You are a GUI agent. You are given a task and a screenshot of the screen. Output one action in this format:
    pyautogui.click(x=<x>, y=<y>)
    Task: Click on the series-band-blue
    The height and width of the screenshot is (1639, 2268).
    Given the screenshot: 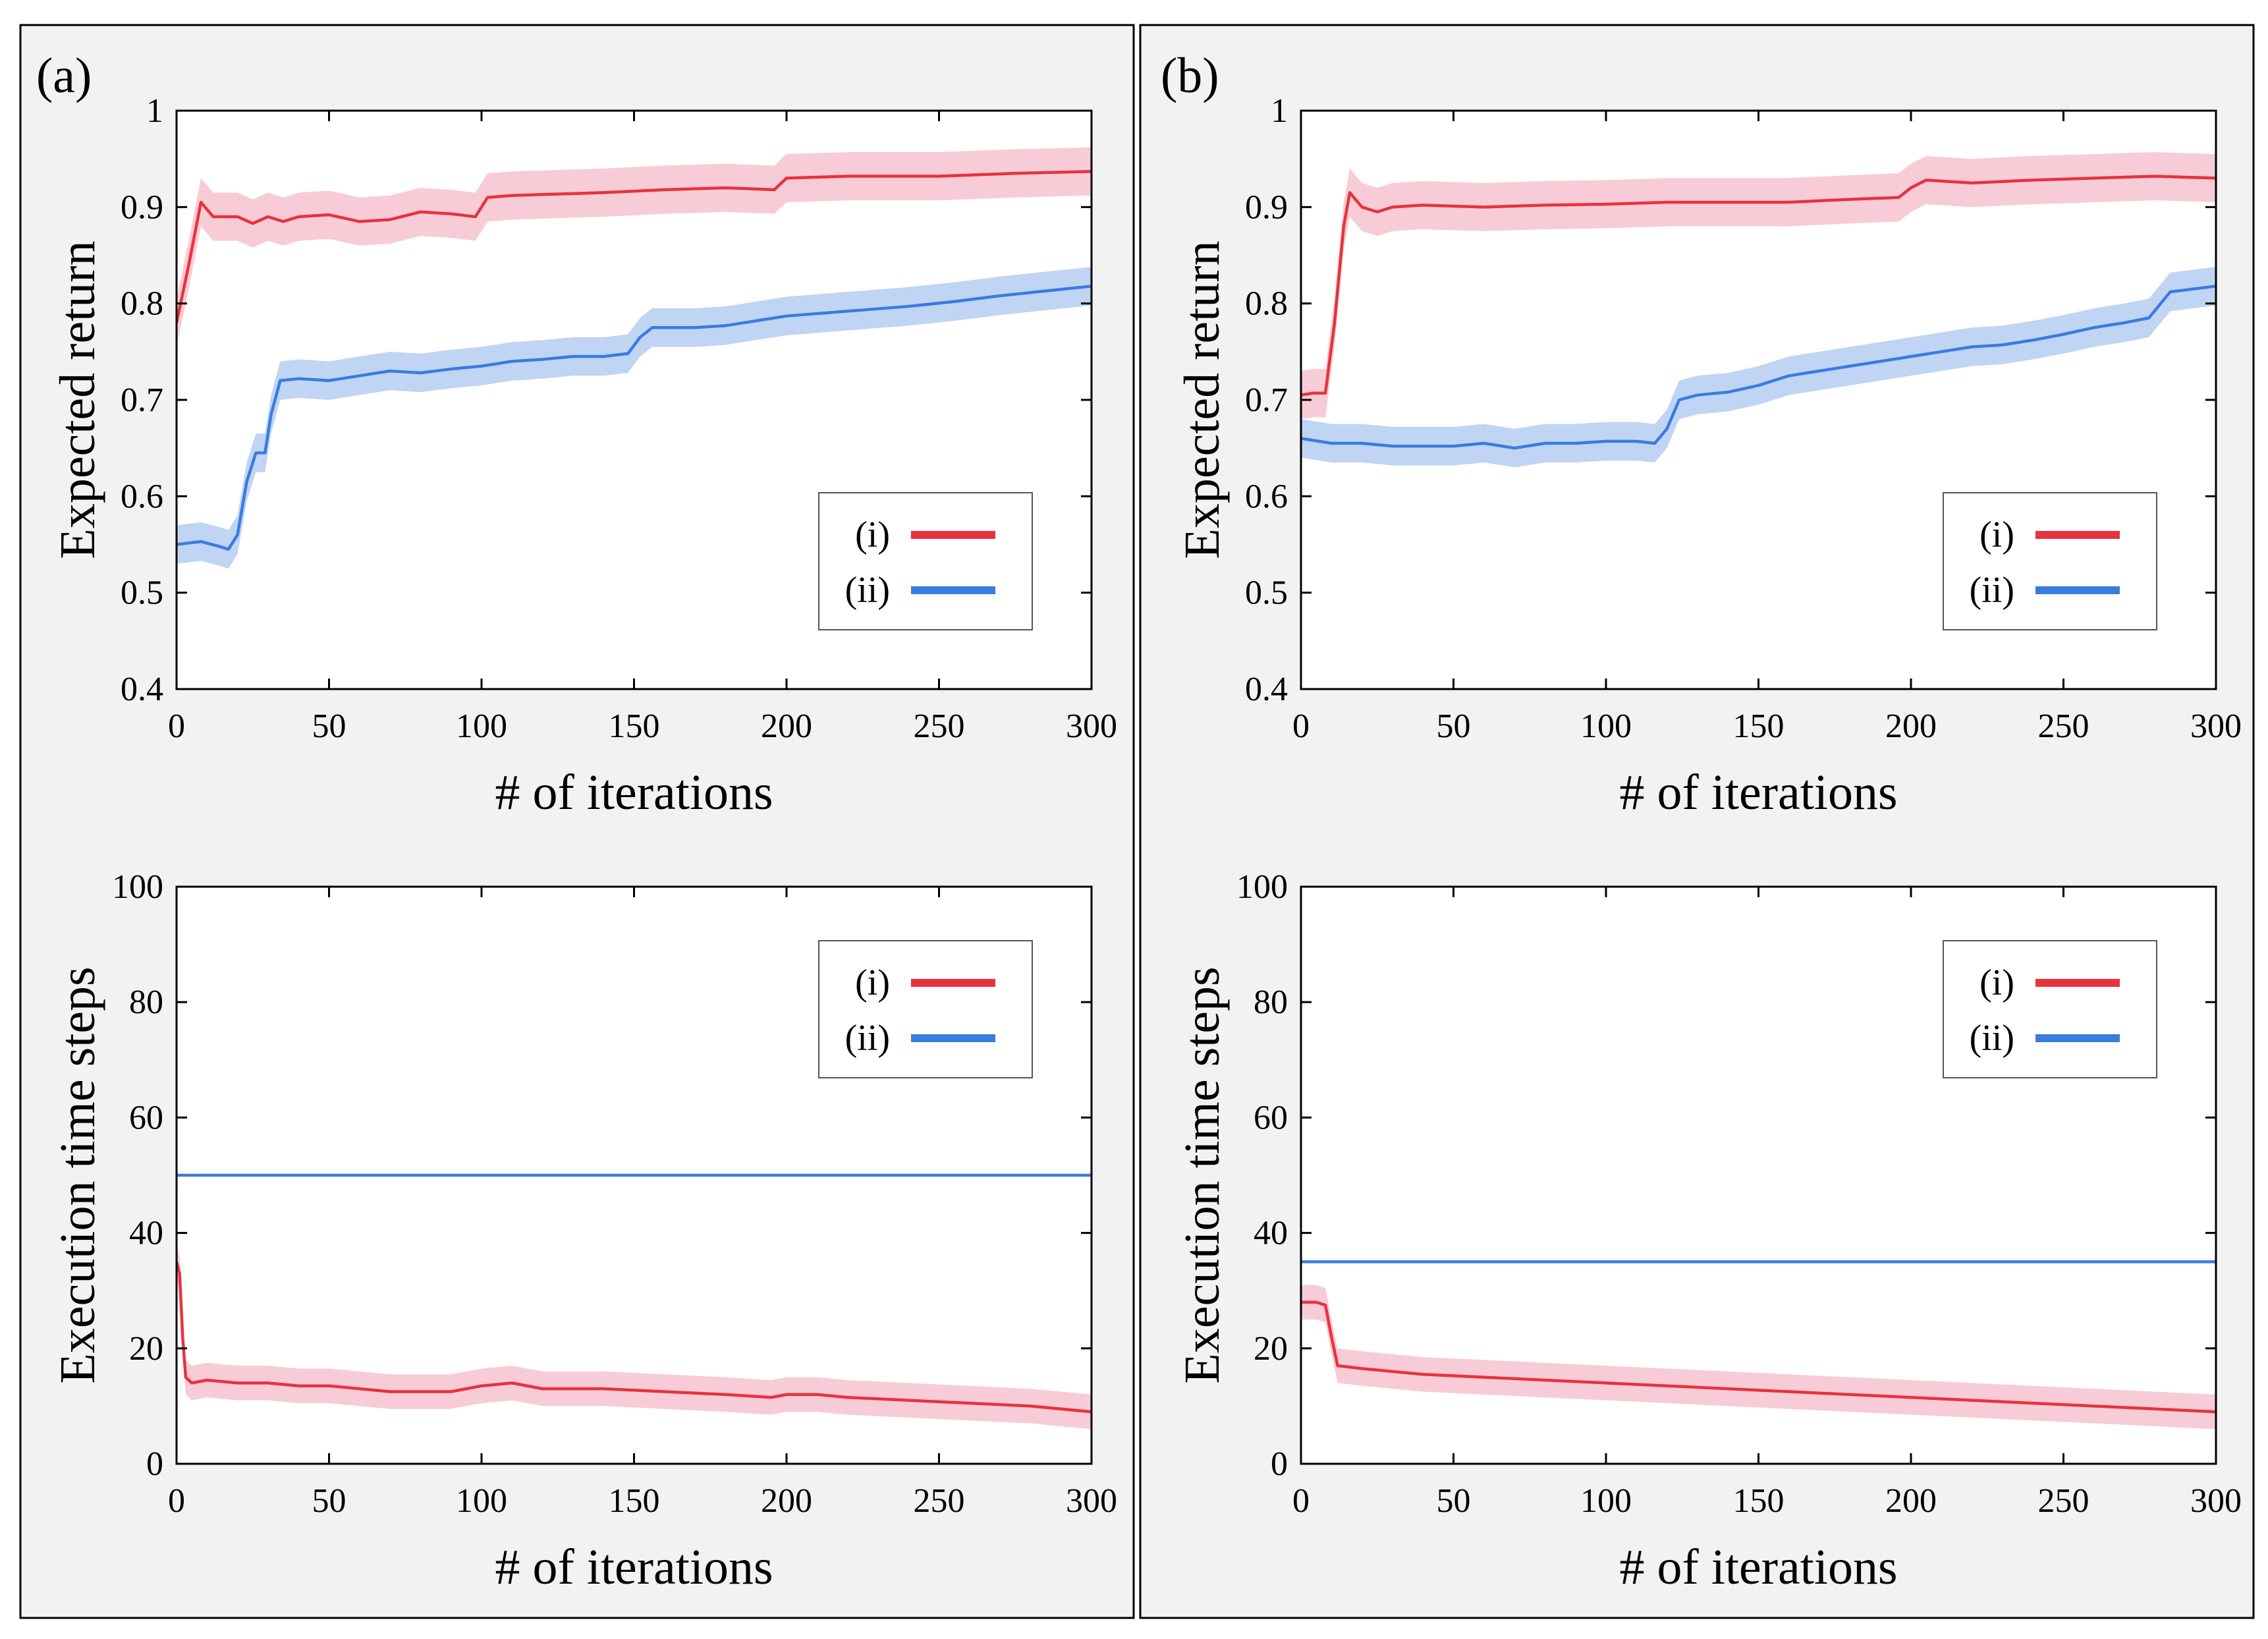 What is the action you would take?
    pyautogui.click(x=1758, y=368)
    